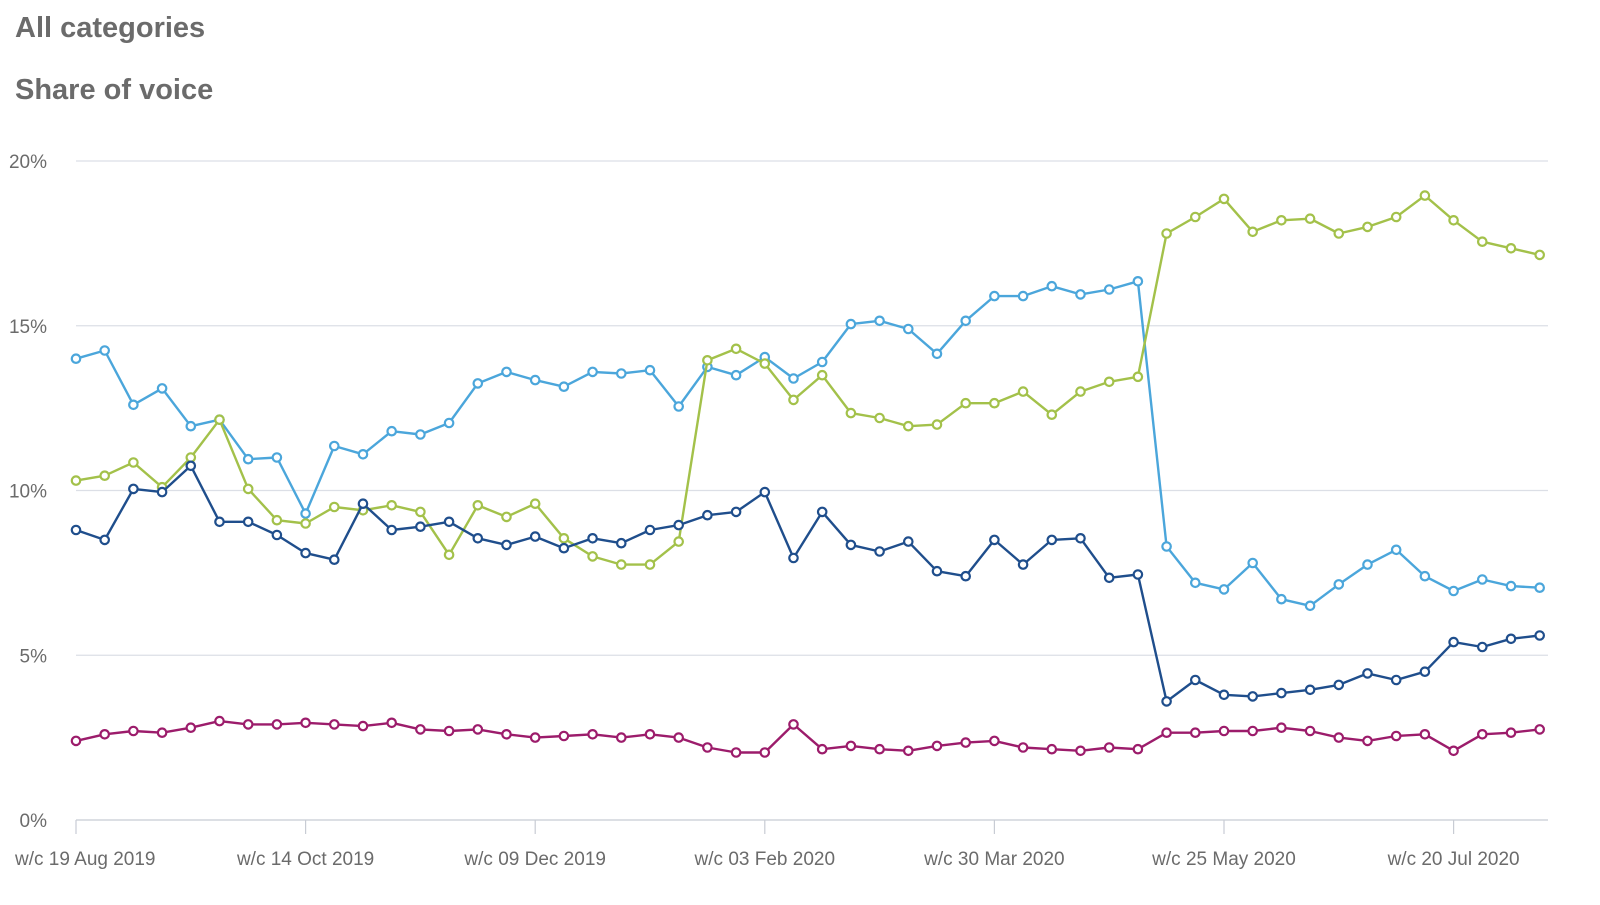  What do you see at coordinates (305, 859) in the screenshot?
I see `x-tick-label: w/c 14 Oct 2019` at bounding box center [305, 859].